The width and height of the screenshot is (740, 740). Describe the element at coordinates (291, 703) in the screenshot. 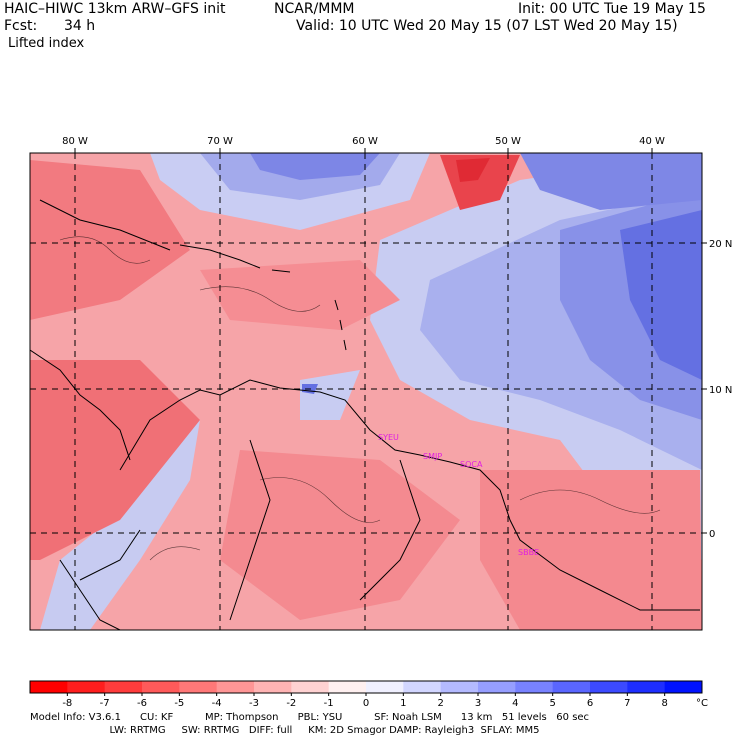

I see `colorbar-label: -2` at that location.